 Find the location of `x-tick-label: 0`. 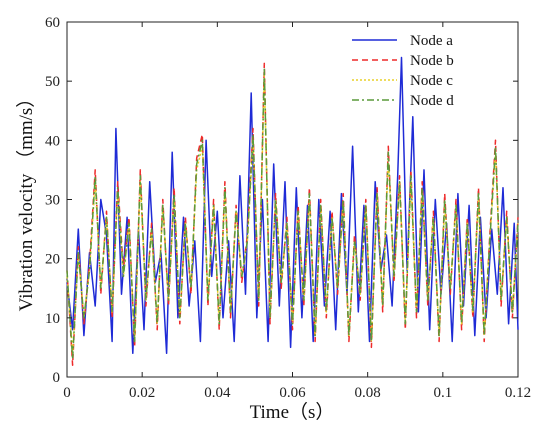

x-tick-label: 0 is located at coordinates (67, 393).